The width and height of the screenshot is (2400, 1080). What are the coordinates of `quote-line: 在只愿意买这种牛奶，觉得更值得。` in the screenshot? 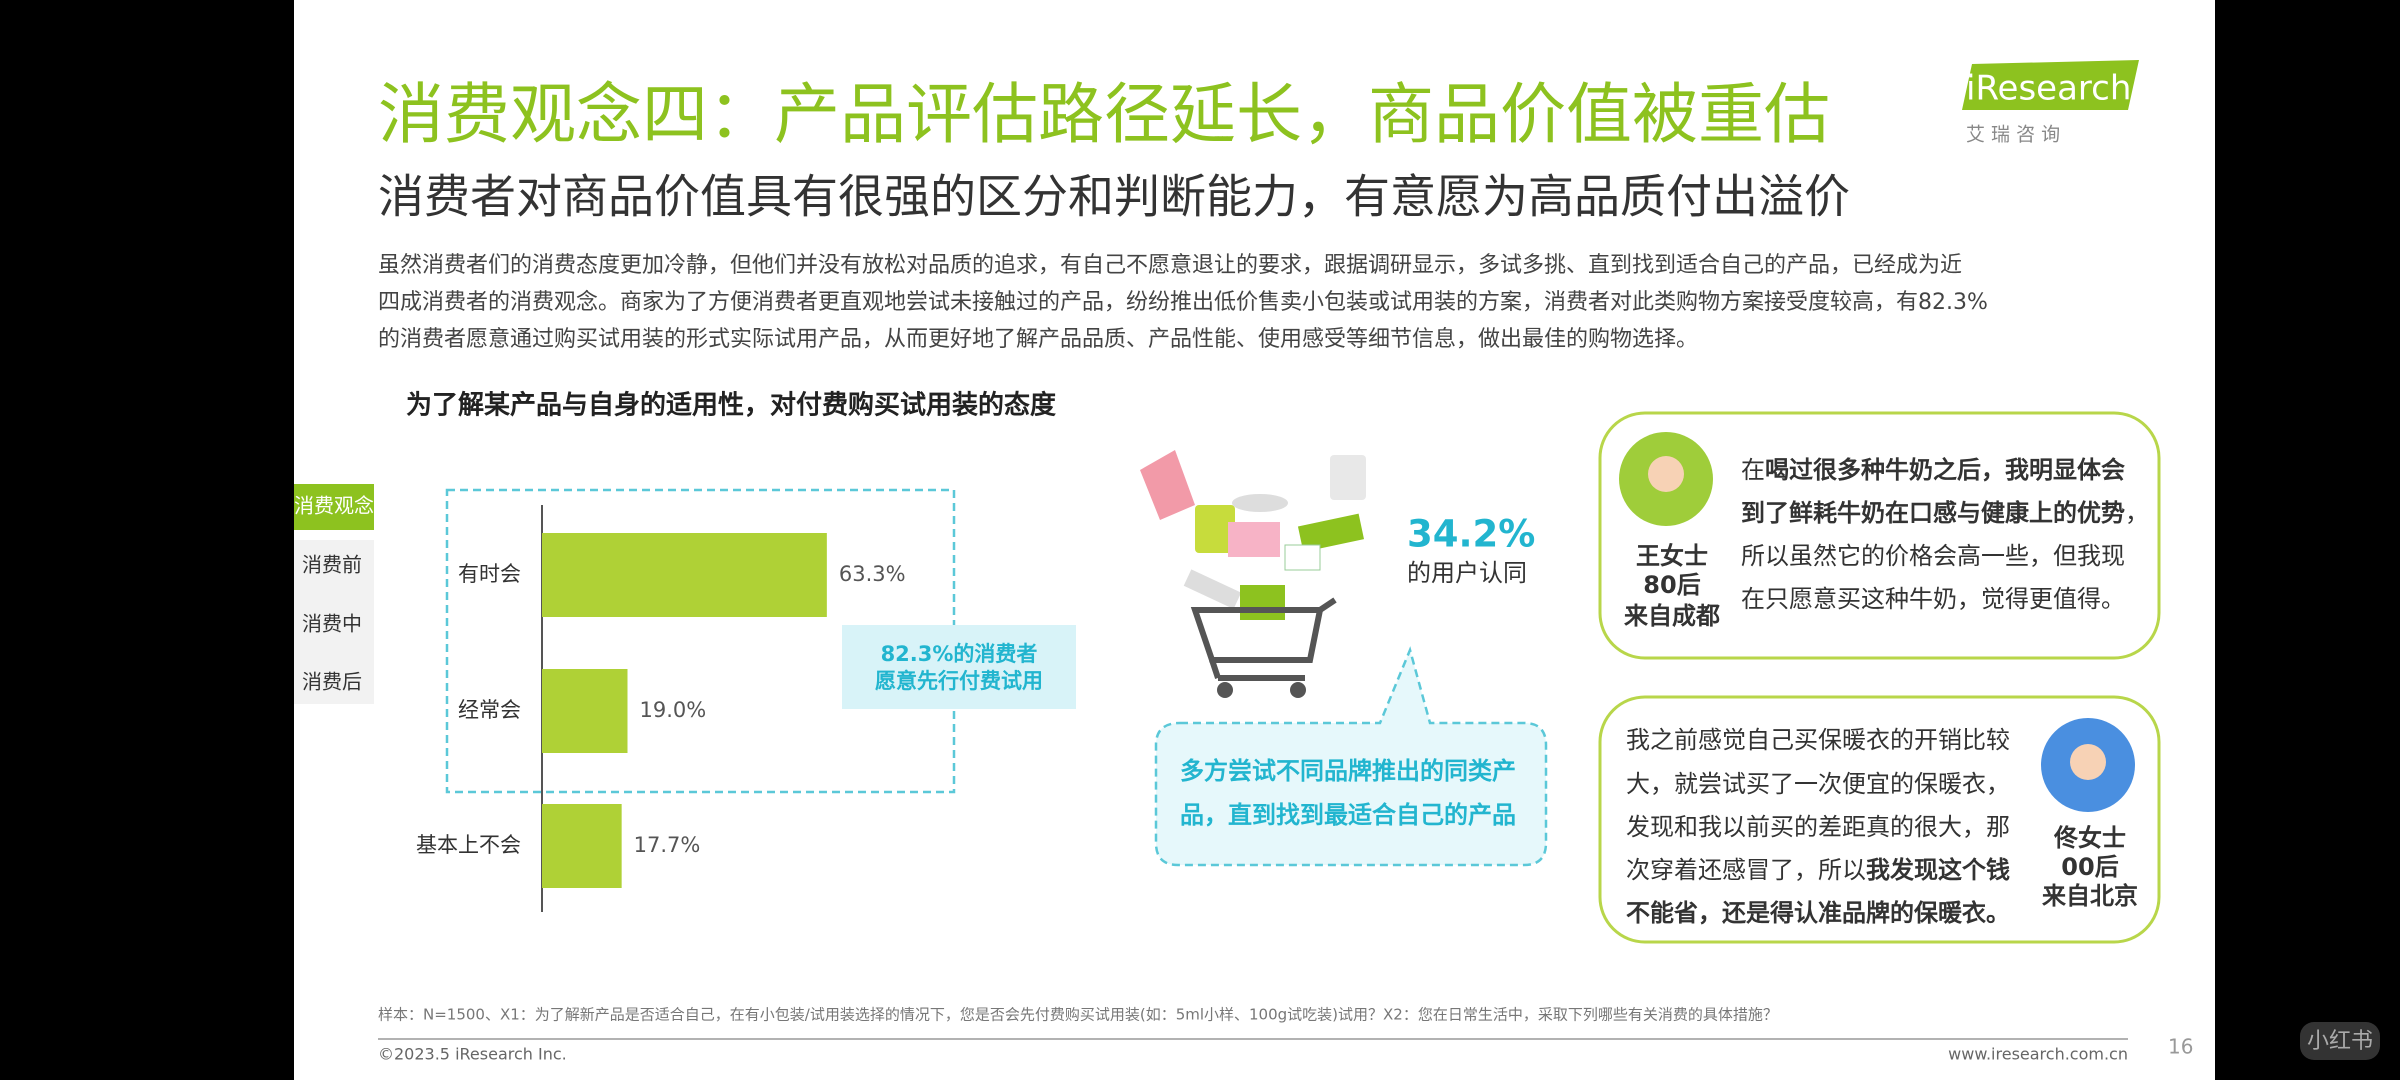 It's located at (1933, 599).